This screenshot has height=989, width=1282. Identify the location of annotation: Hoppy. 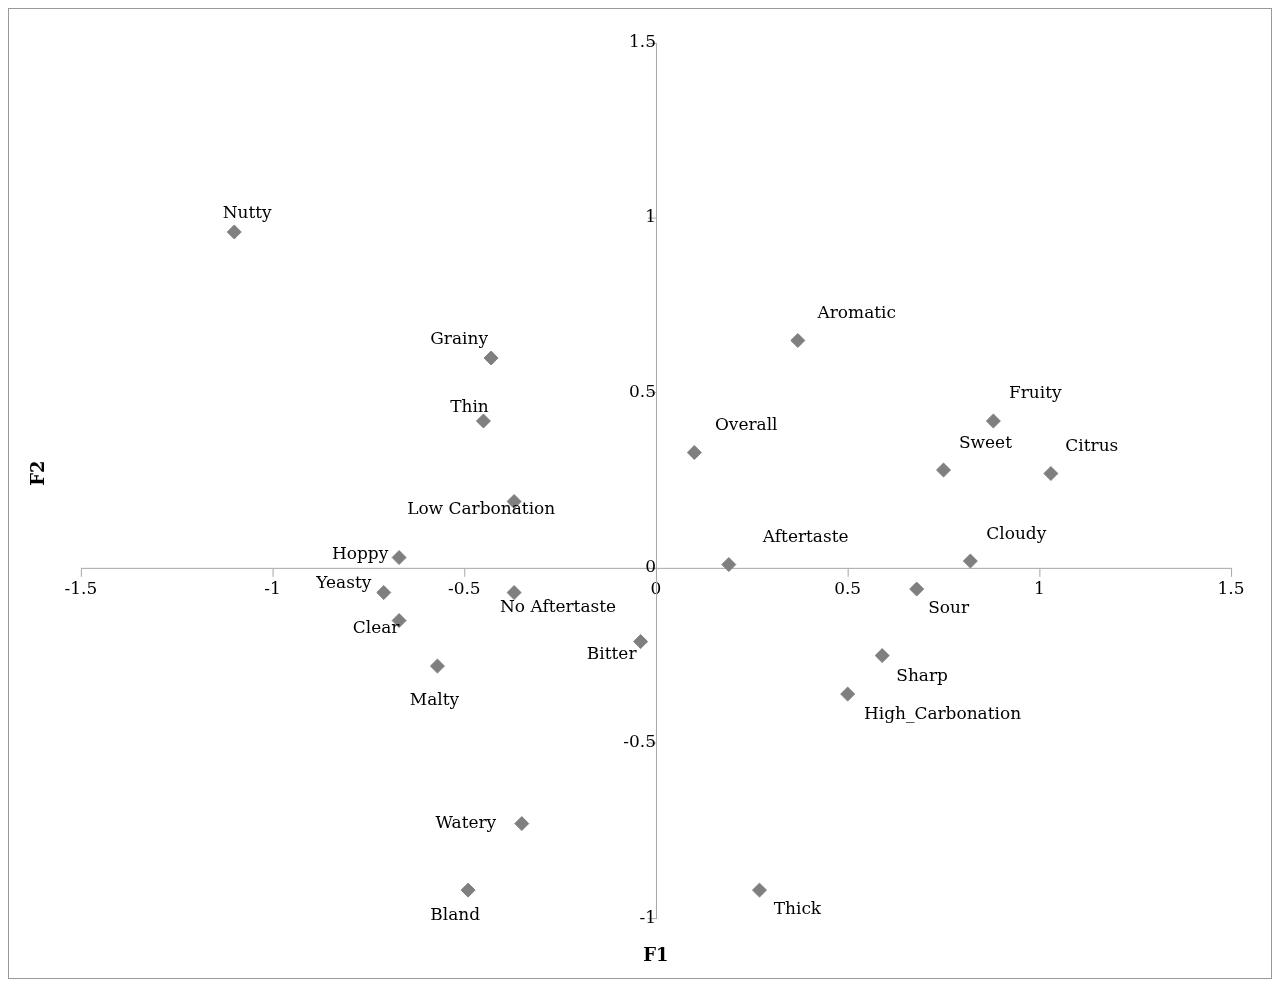
(360, 552).